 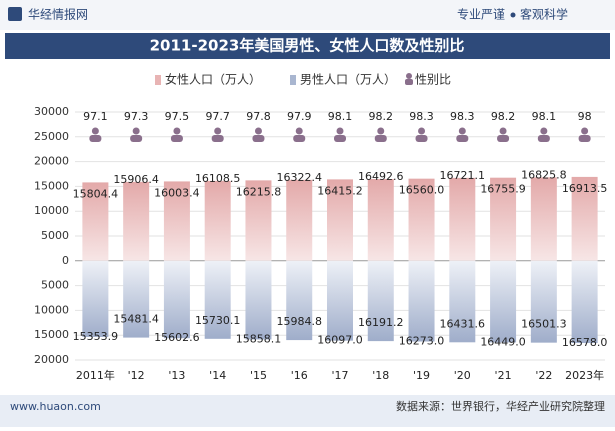 I want to click on data-label: 16191.2, so click(x=381, y=322).